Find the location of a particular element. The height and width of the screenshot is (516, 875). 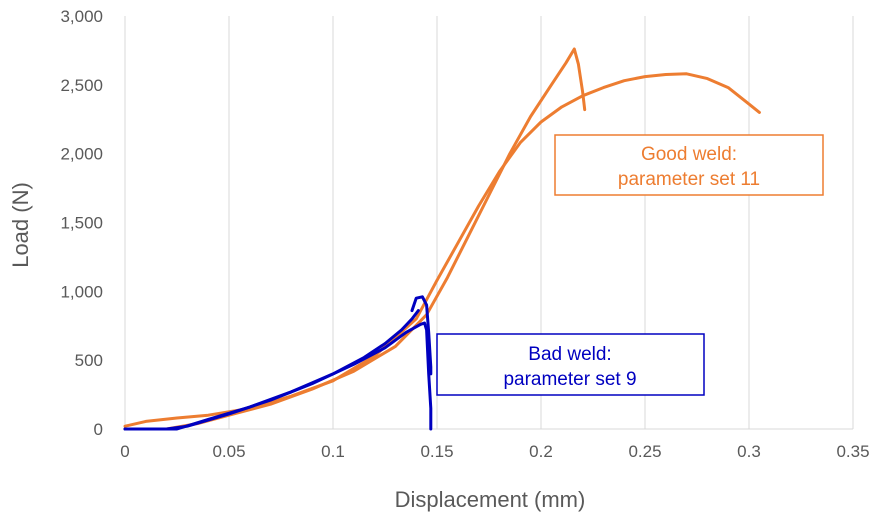

y-tick-label: 2,000 is located at coordinates (81, 154).